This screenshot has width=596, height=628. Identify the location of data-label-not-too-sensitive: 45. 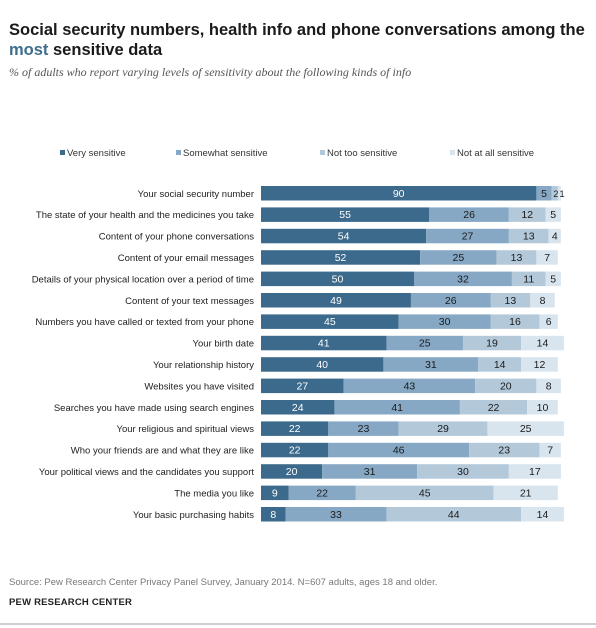
(425, 493).